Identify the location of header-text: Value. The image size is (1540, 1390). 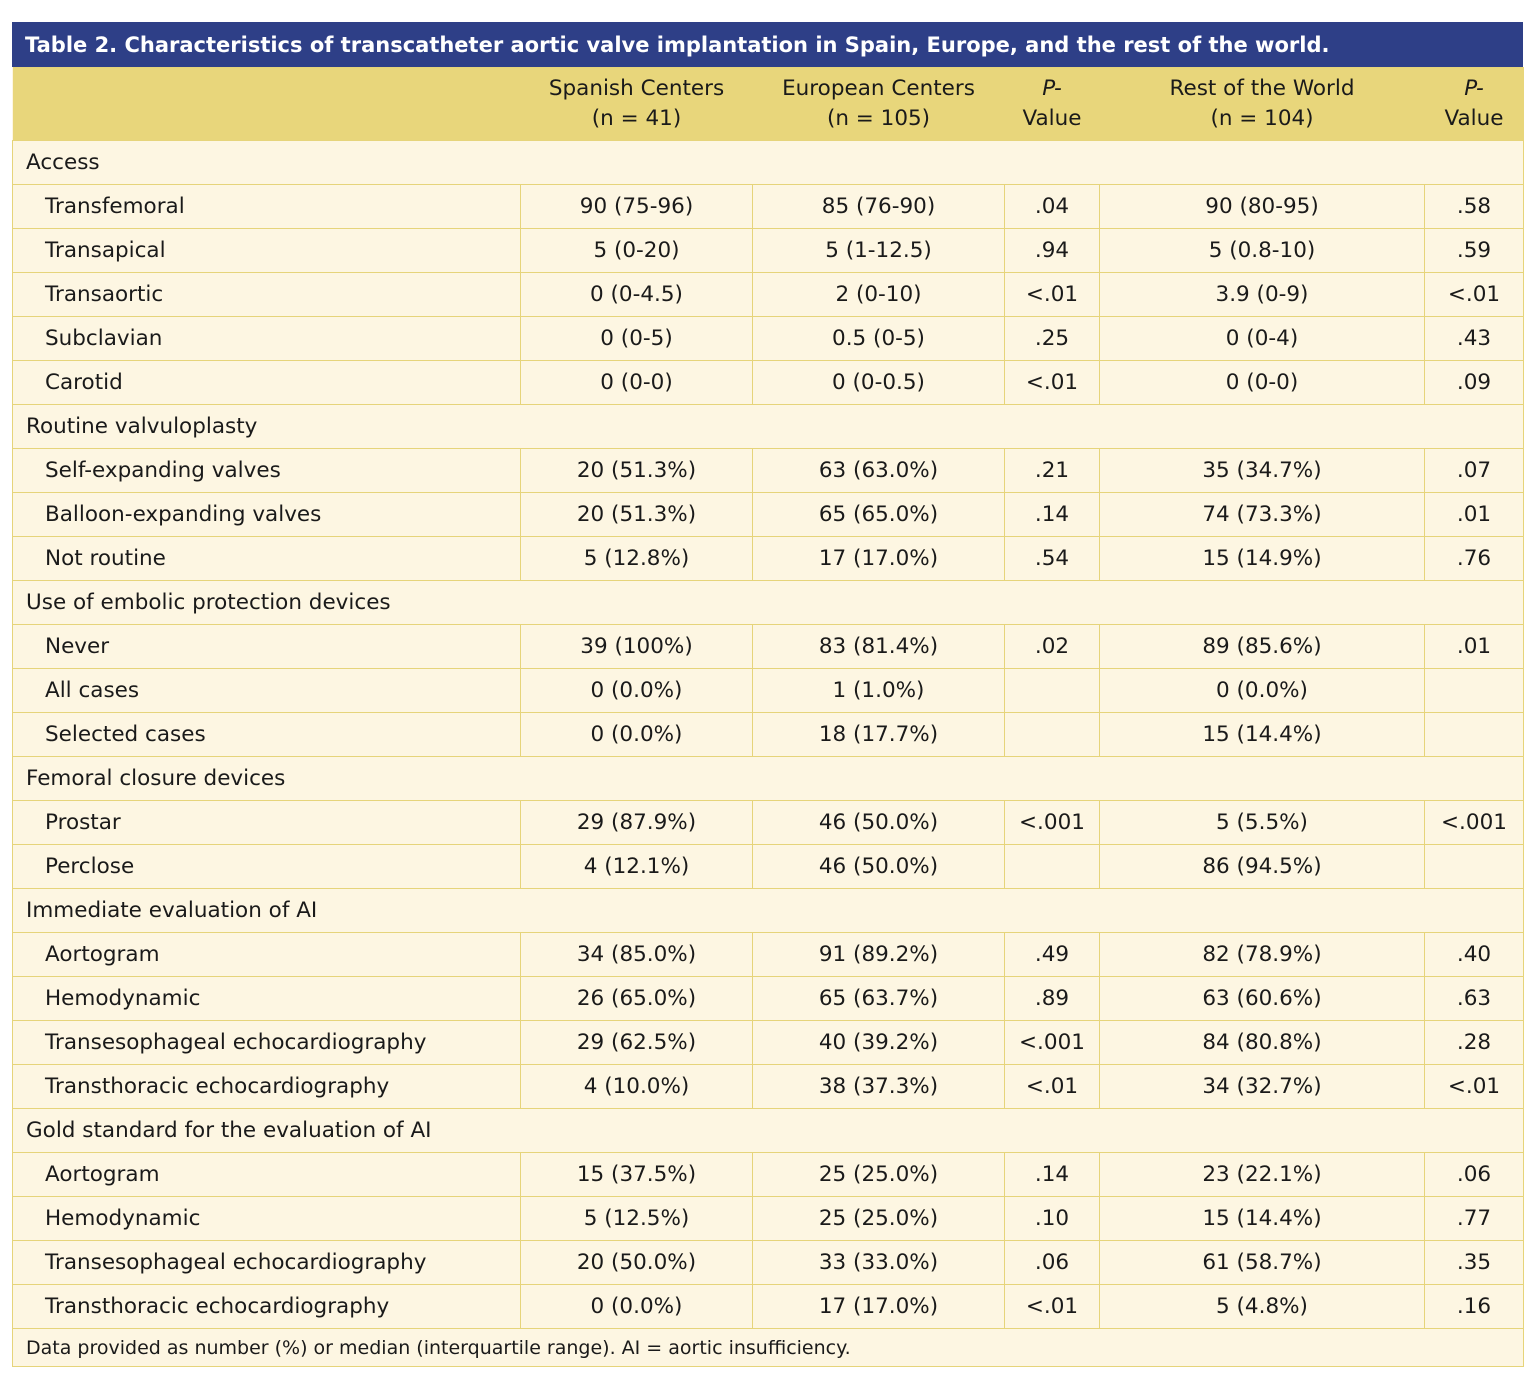
(1052, 118).